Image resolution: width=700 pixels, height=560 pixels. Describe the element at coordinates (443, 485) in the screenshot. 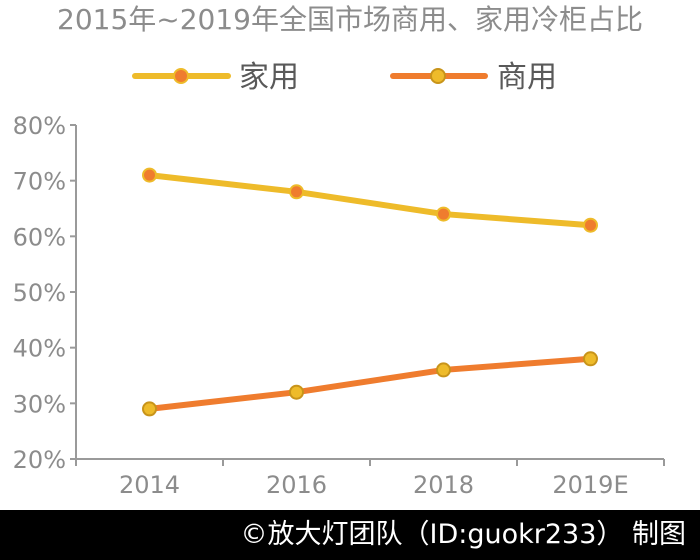

I see `x-tick-label: 2018` at that location.